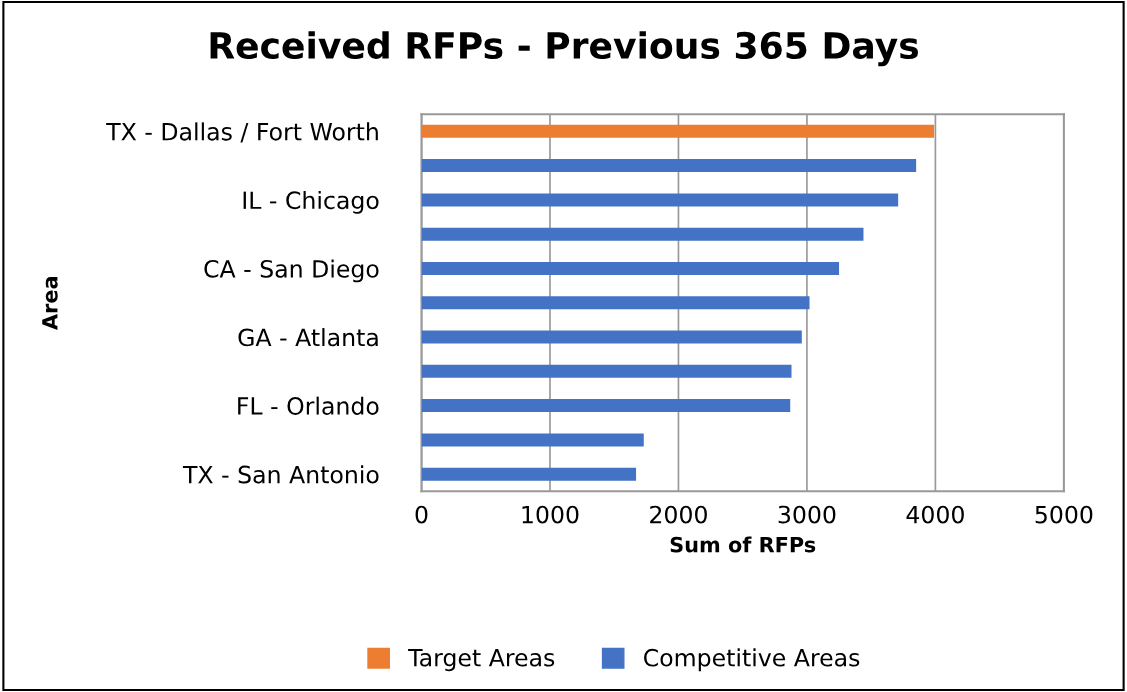 This screenshot has height=692, width=1127. What do you see at coordinates (50, 303) in the screenshot?
I see `y-axis-title: Area` at bounding box center [50, 303].